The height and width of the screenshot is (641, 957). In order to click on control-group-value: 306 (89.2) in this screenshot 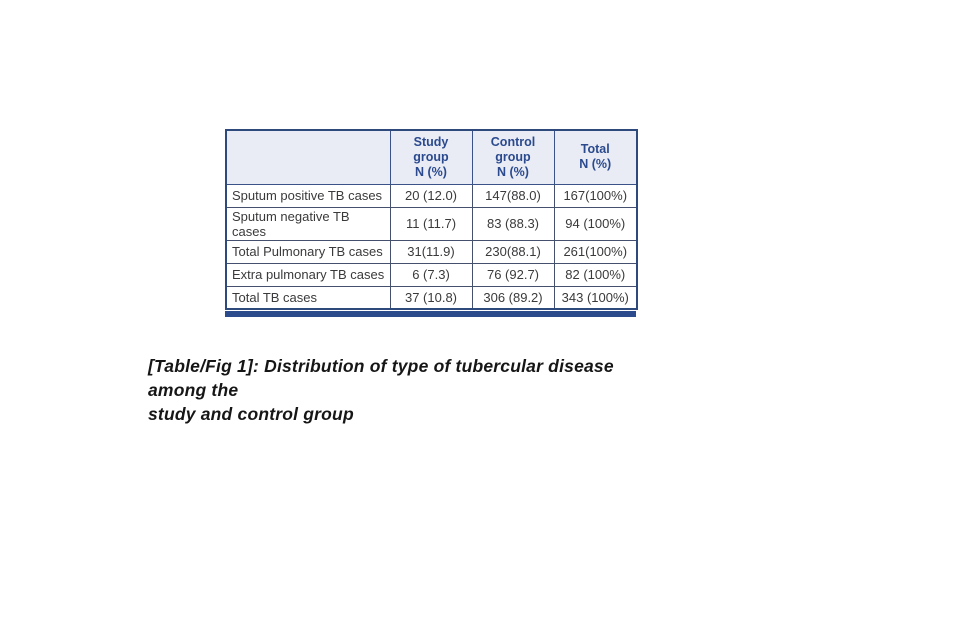, I will do `click(513, 297)`.